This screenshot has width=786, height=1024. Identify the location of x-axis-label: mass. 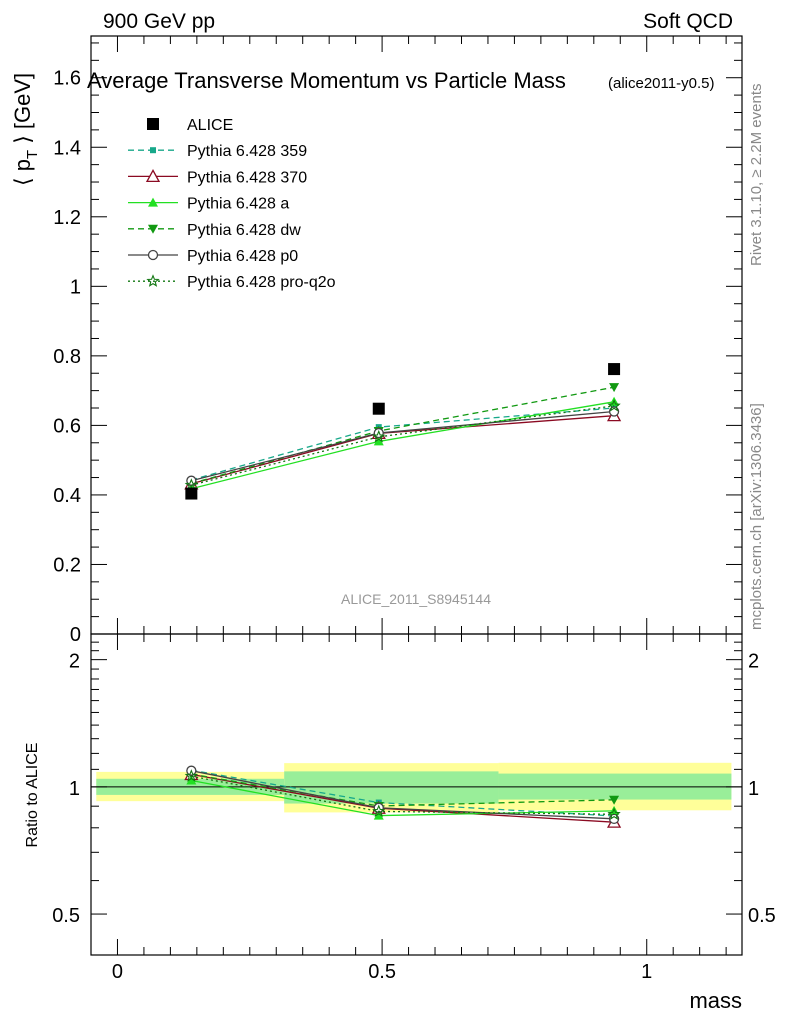
(715, 1000).